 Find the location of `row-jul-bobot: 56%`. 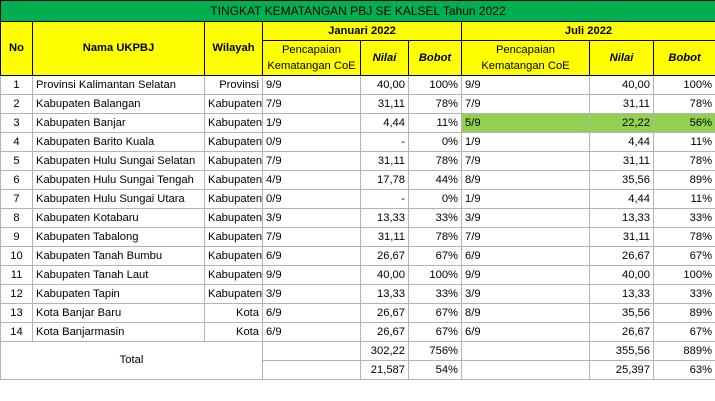

row-jul-bobot: 56% is located at coordinates (683, 123).